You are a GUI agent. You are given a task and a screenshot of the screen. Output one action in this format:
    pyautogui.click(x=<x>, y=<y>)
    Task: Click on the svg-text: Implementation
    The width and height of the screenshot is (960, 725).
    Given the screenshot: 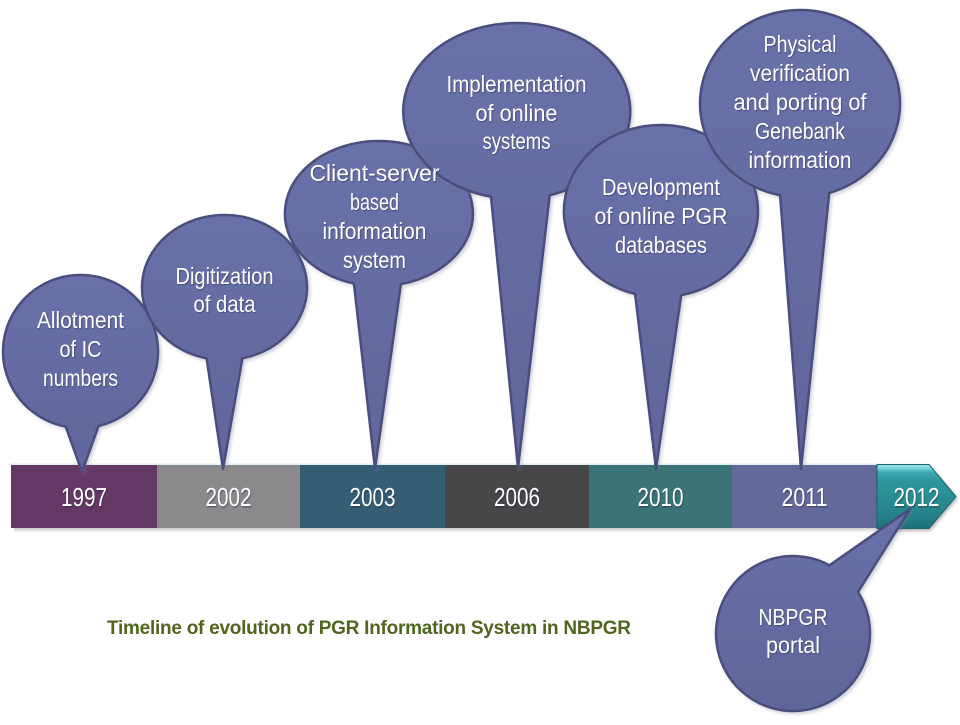 What is the action you would take?
    pyautogui.click(x=517, y=84)
    